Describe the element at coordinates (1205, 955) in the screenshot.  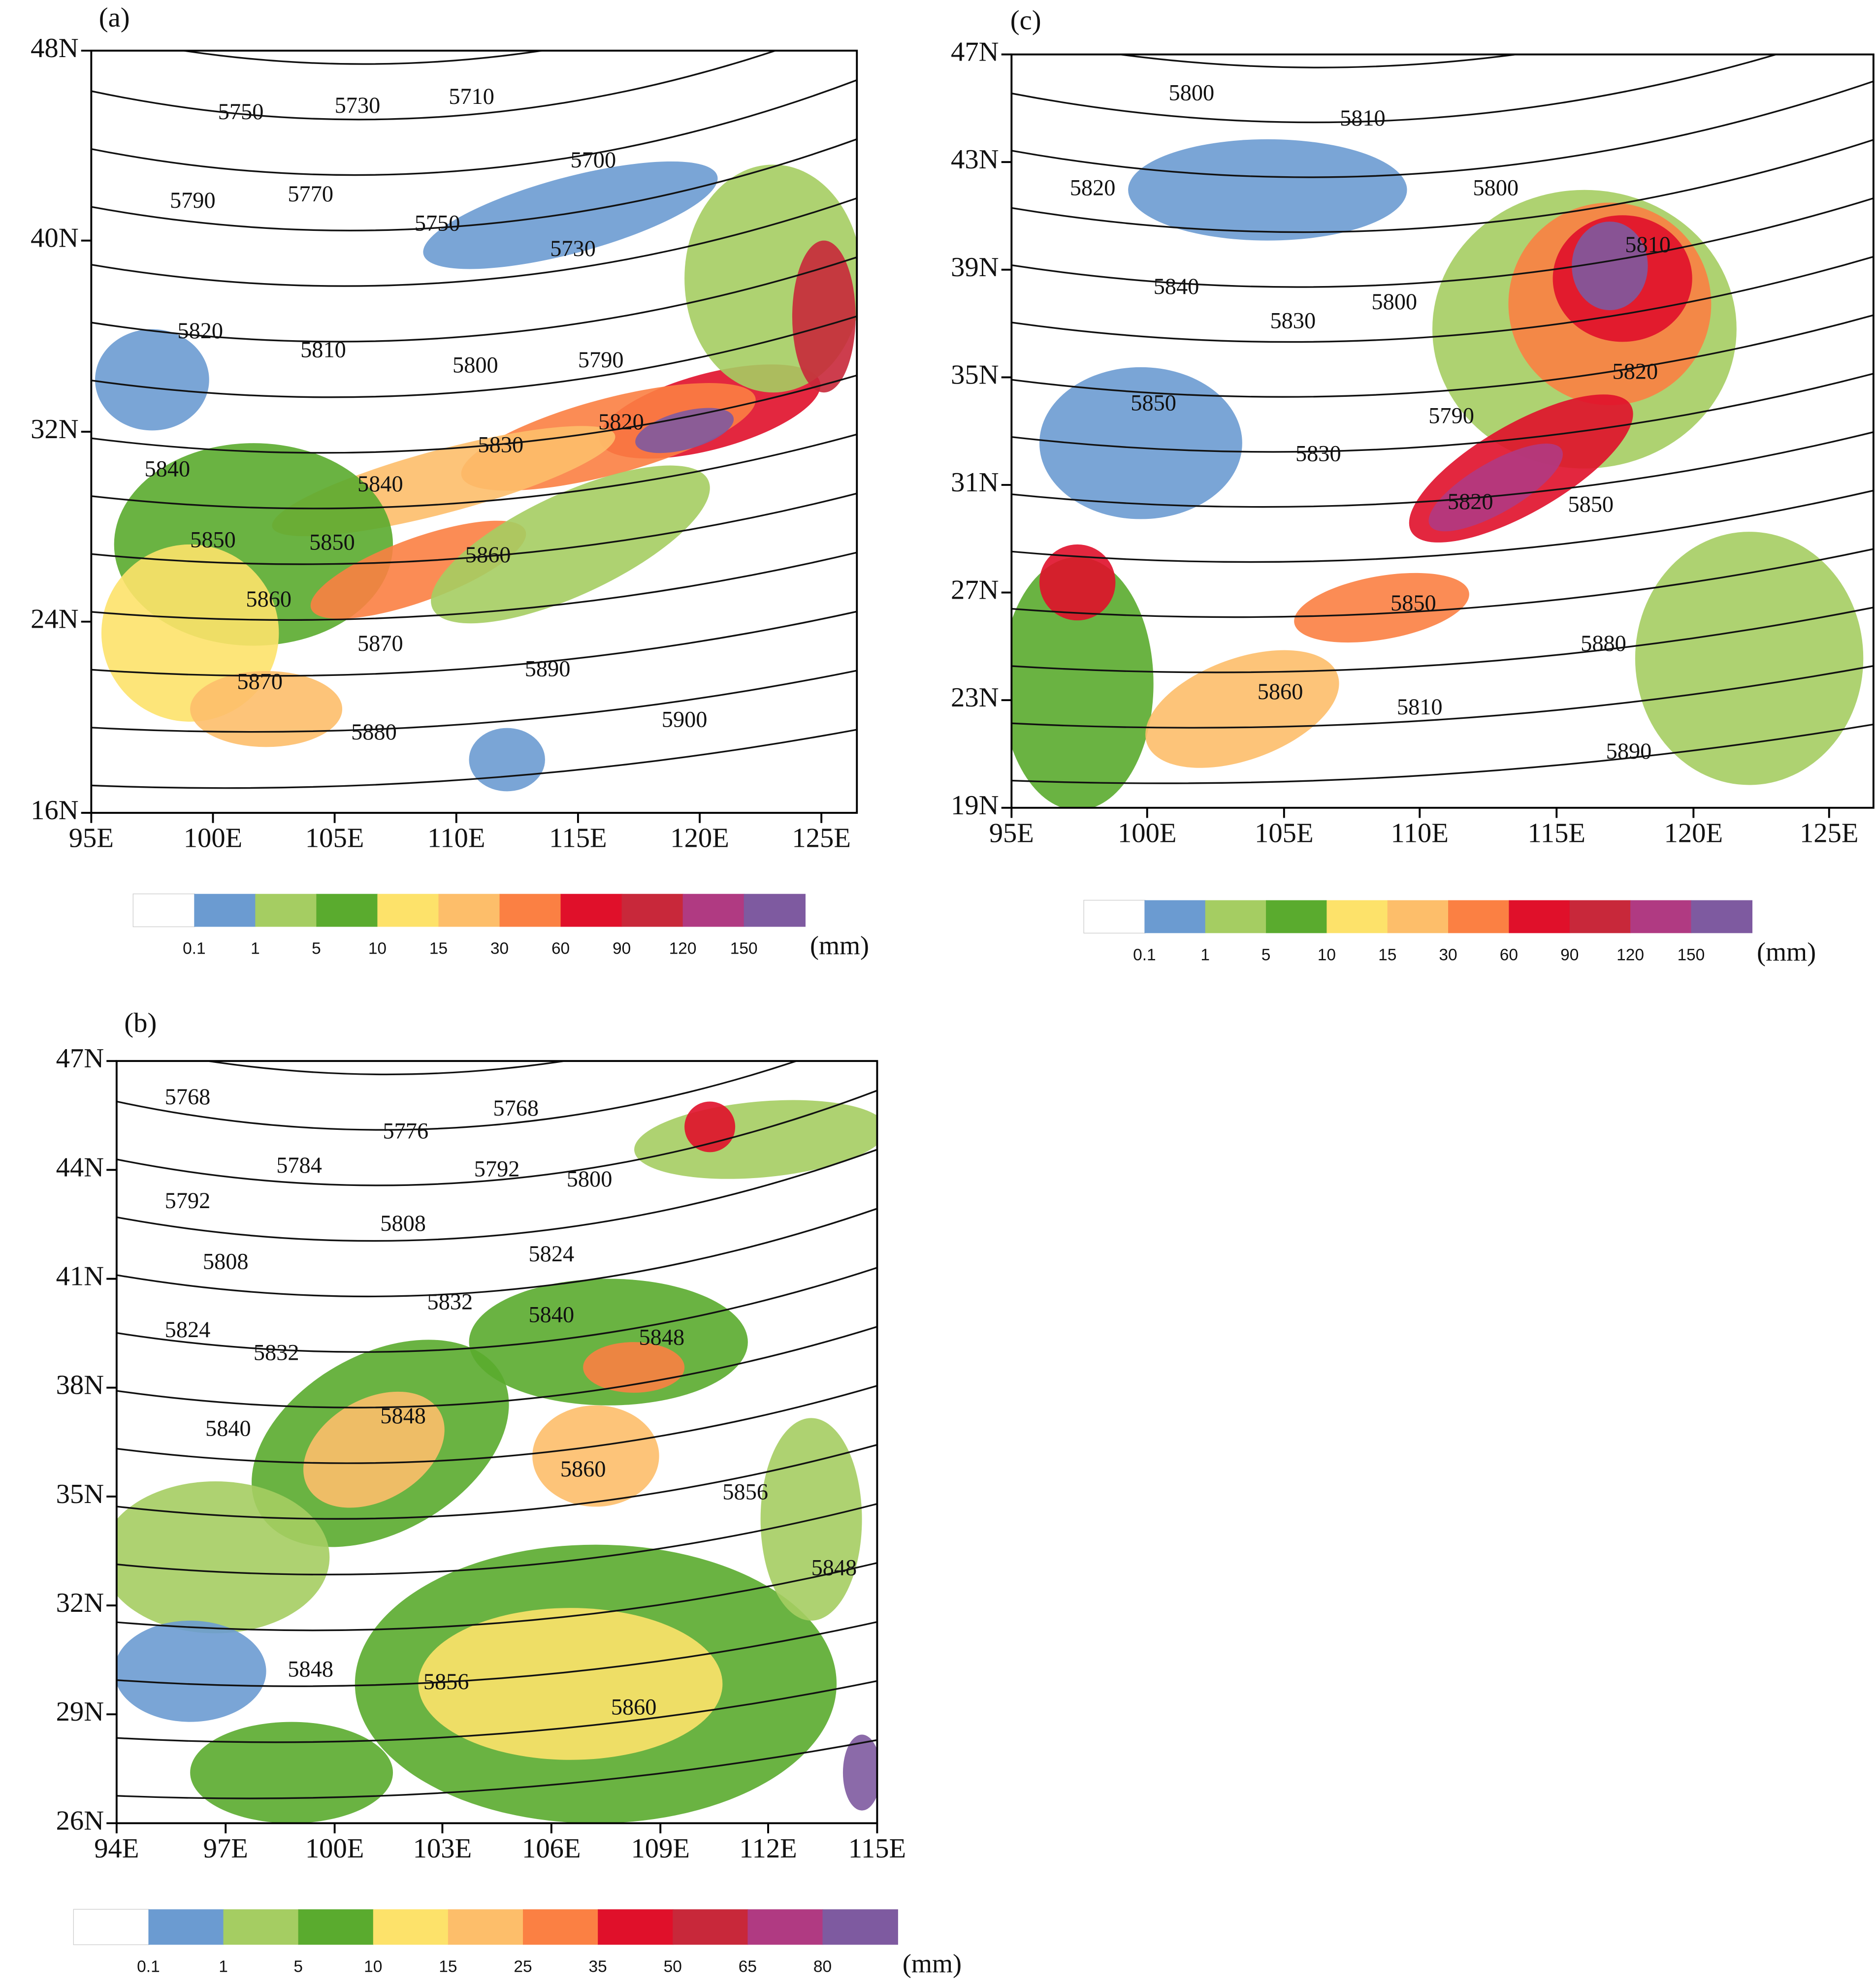
I see `colorbar-label: 1` at that location.